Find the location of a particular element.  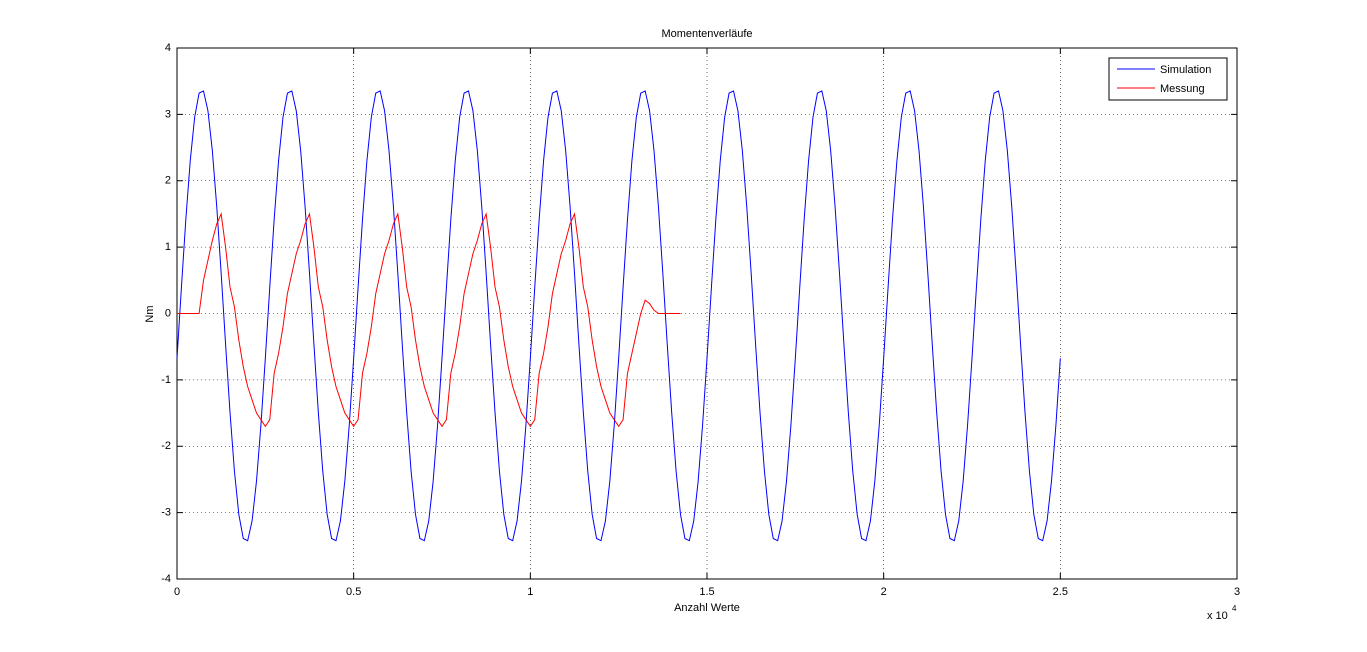

y-tick-label: 4 is located at coordinates (168, 48).